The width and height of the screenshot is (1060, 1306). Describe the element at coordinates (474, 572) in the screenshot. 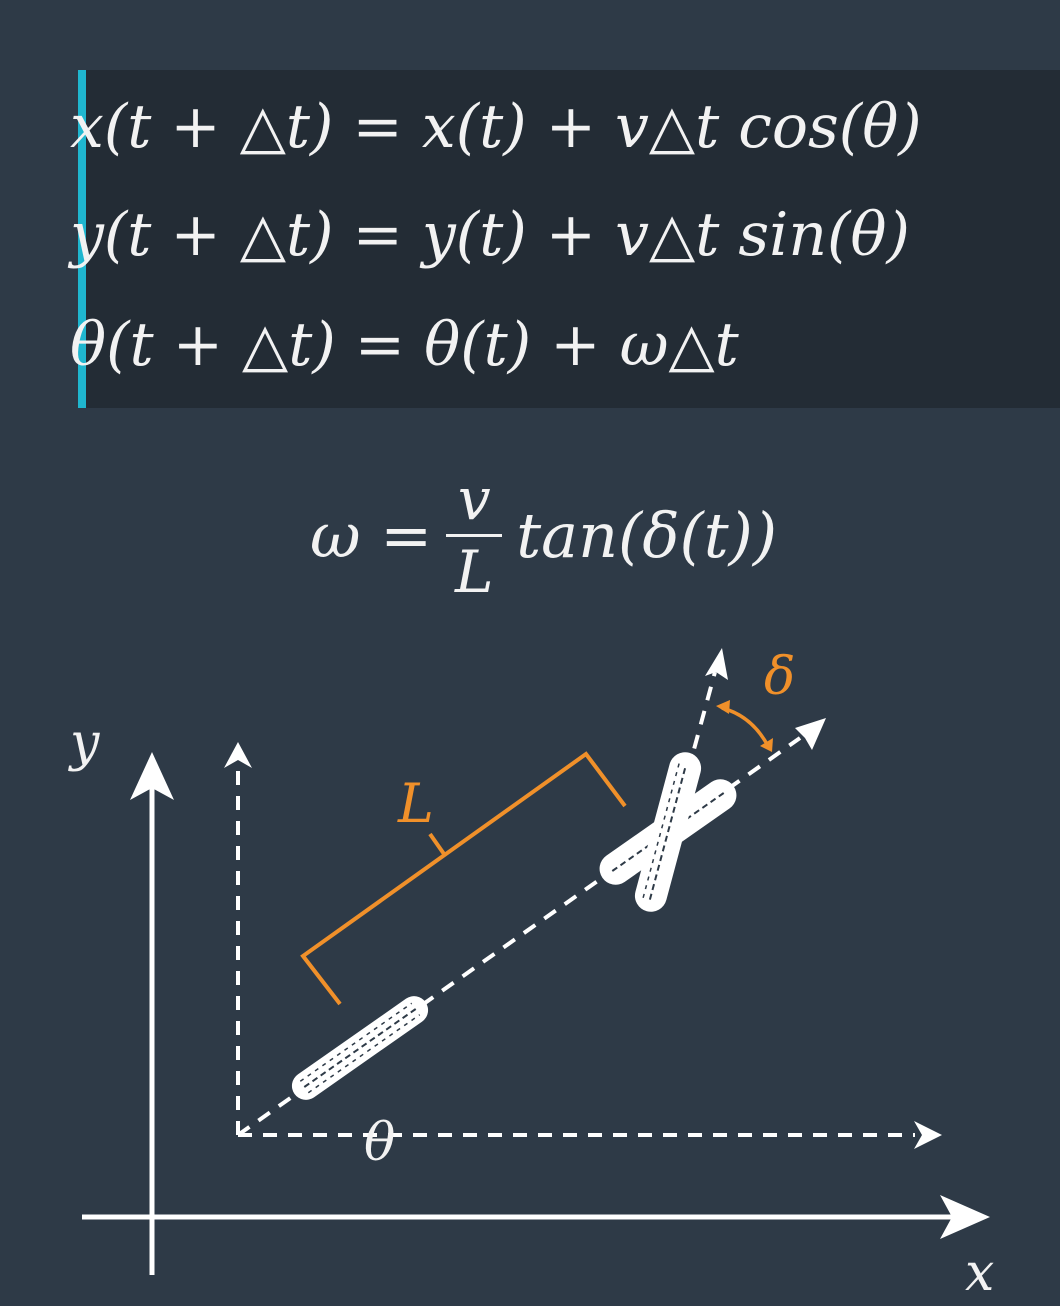

I see `fraction-denominator: L` at that location.